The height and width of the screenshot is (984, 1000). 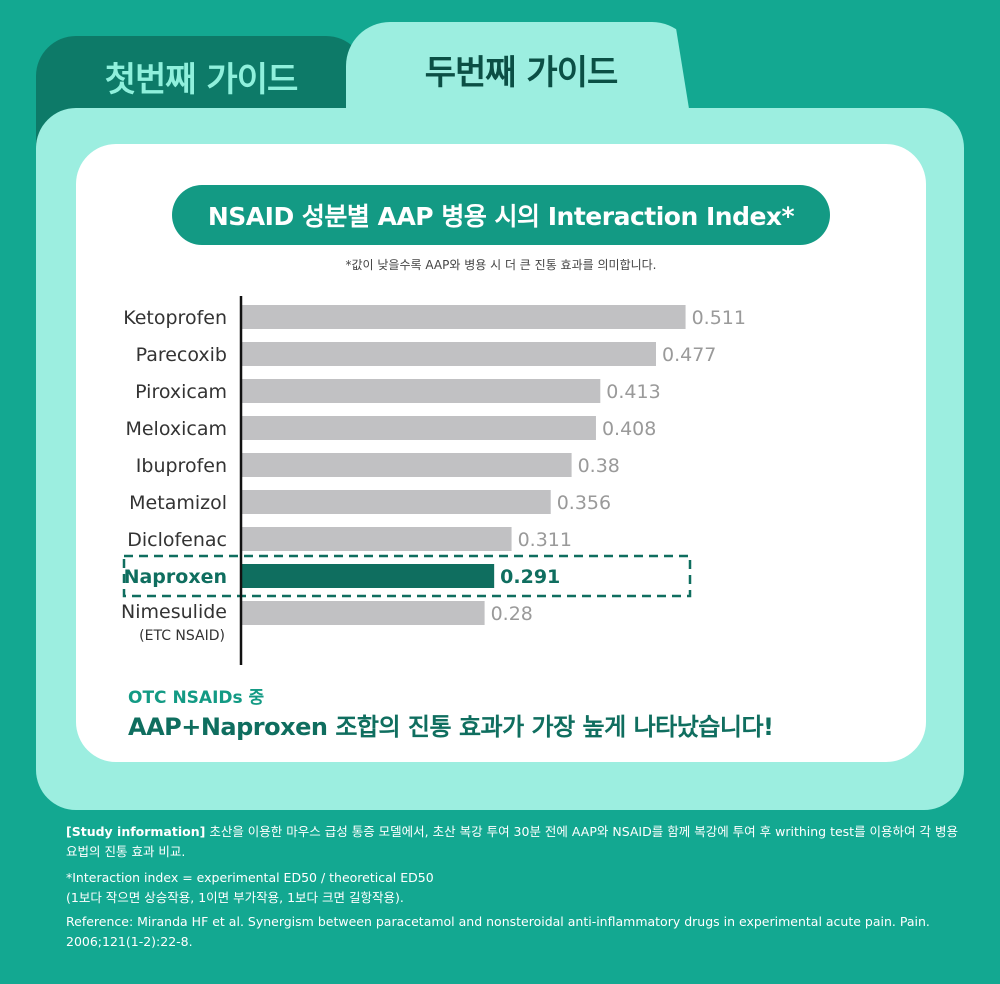 I want to click on category-label-meloxicam: Meloxicam, so click(x=176, y=429).